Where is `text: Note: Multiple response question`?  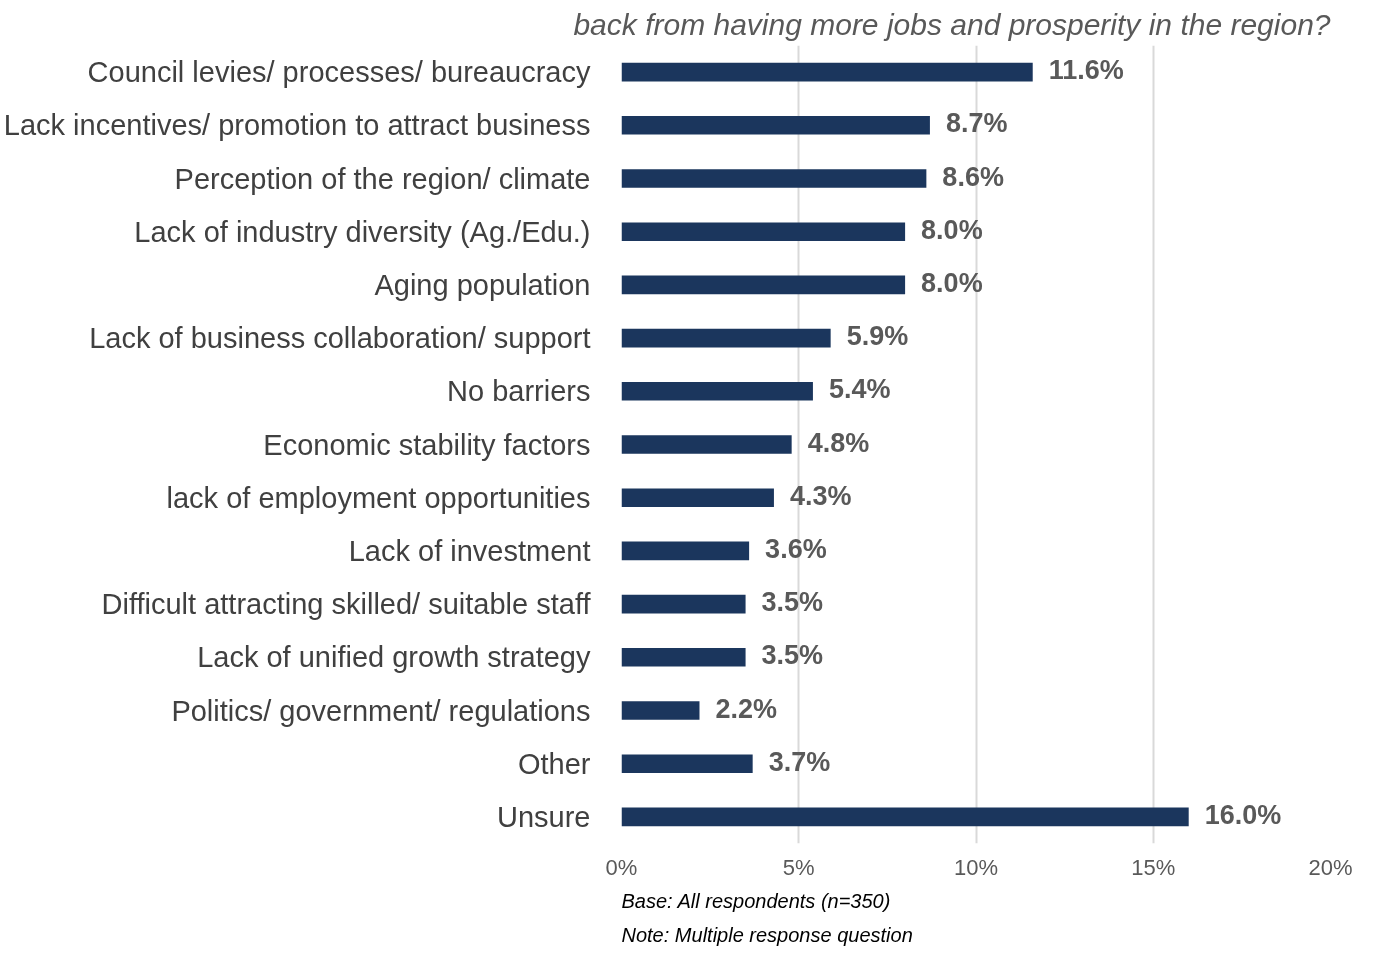
text: Note: Multiple response question is located at coordinates (767, 934).